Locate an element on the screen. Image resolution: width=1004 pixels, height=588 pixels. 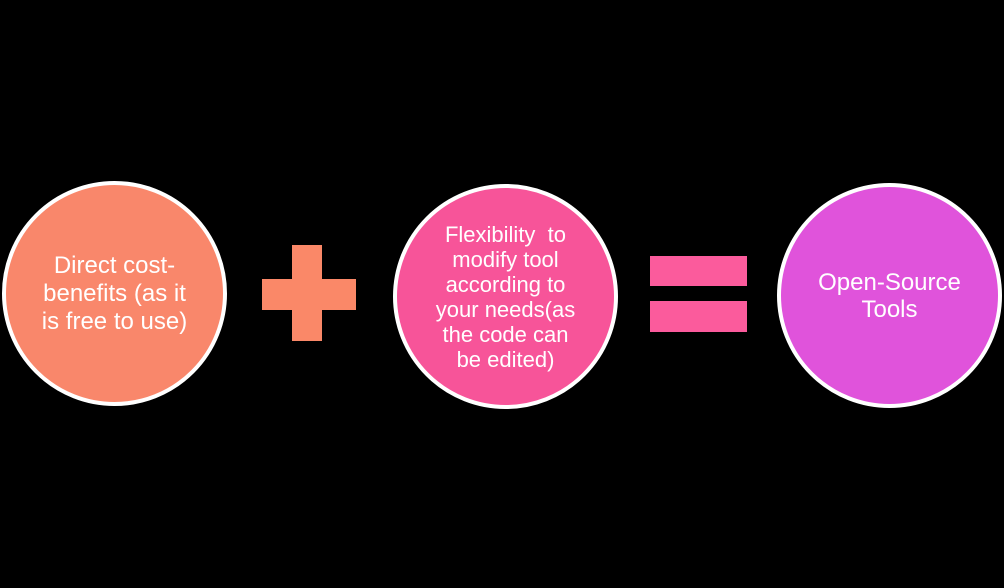
node-text-line: benefits (as it is located at coordinates (114, 293).